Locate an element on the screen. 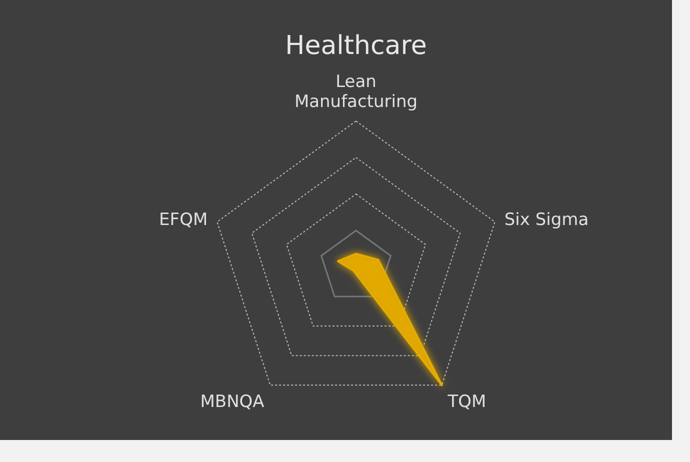 The height and width of the screenshot is (462, 690). spoke-label: TQM is located at coordinates (466, 402).